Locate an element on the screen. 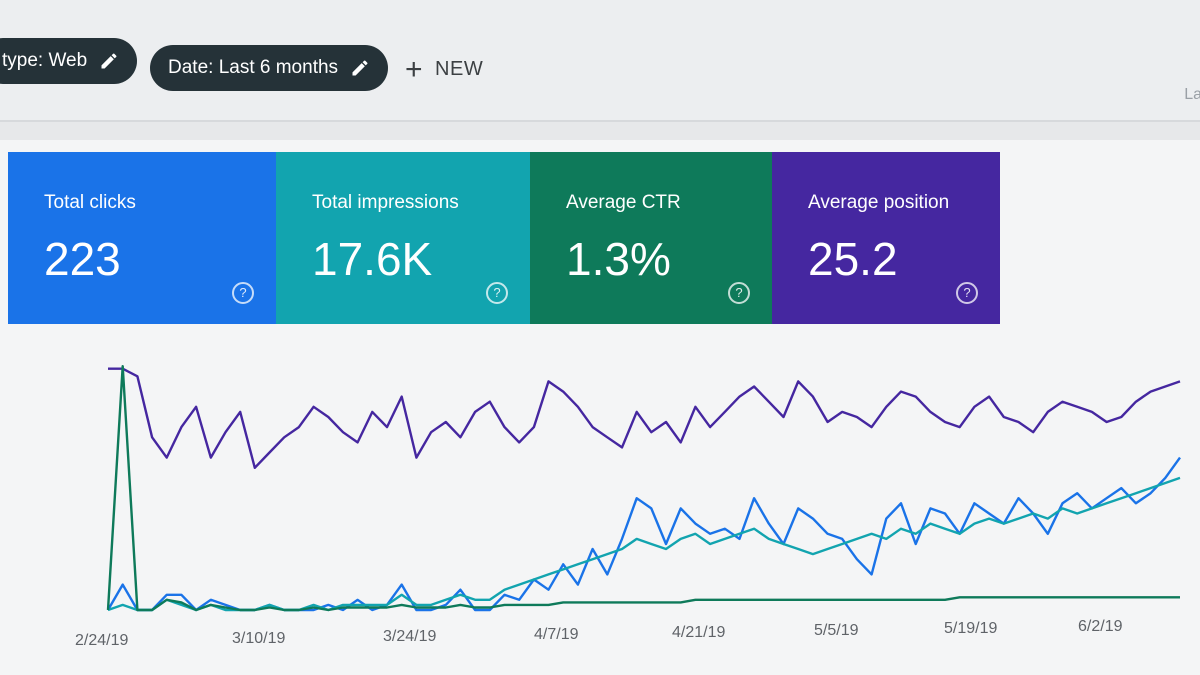  x-tick-label: 6/2/19 is located at coordinates (1100, 626).